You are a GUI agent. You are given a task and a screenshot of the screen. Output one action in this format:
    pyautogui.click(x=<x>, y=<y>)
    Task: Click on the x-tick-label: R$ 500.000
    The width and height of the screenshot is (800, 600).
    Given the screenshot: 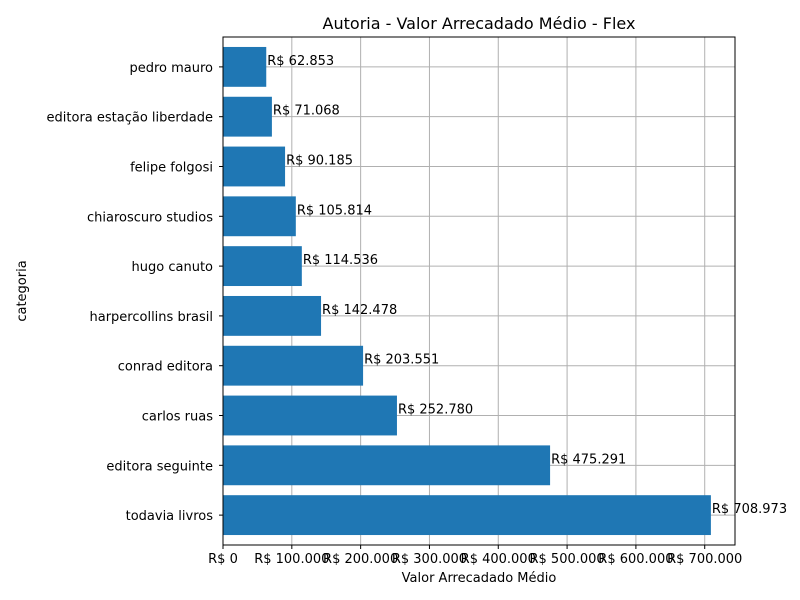 What is the action you would take?
    pyautogui.click(x=566, y=559)
    